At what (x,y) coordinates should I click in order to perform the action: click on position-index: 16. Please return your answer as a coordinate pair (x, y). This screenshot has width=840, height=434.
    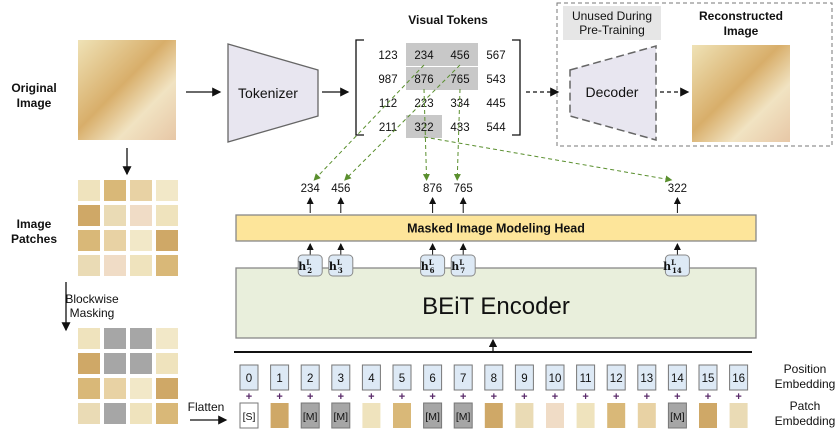
    Looking at the image, I should click on (738, 379).